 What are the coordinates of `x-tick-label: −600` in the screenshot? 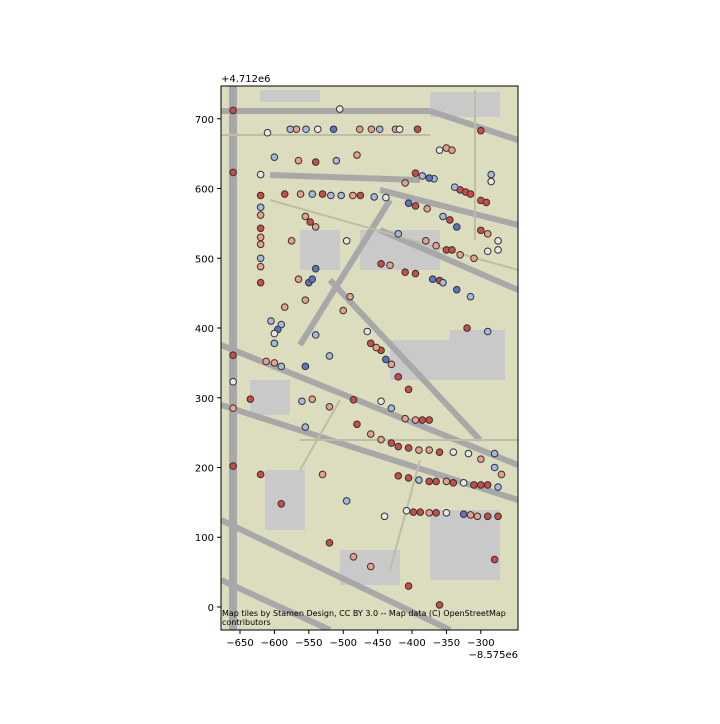 It's located at (274, 643).